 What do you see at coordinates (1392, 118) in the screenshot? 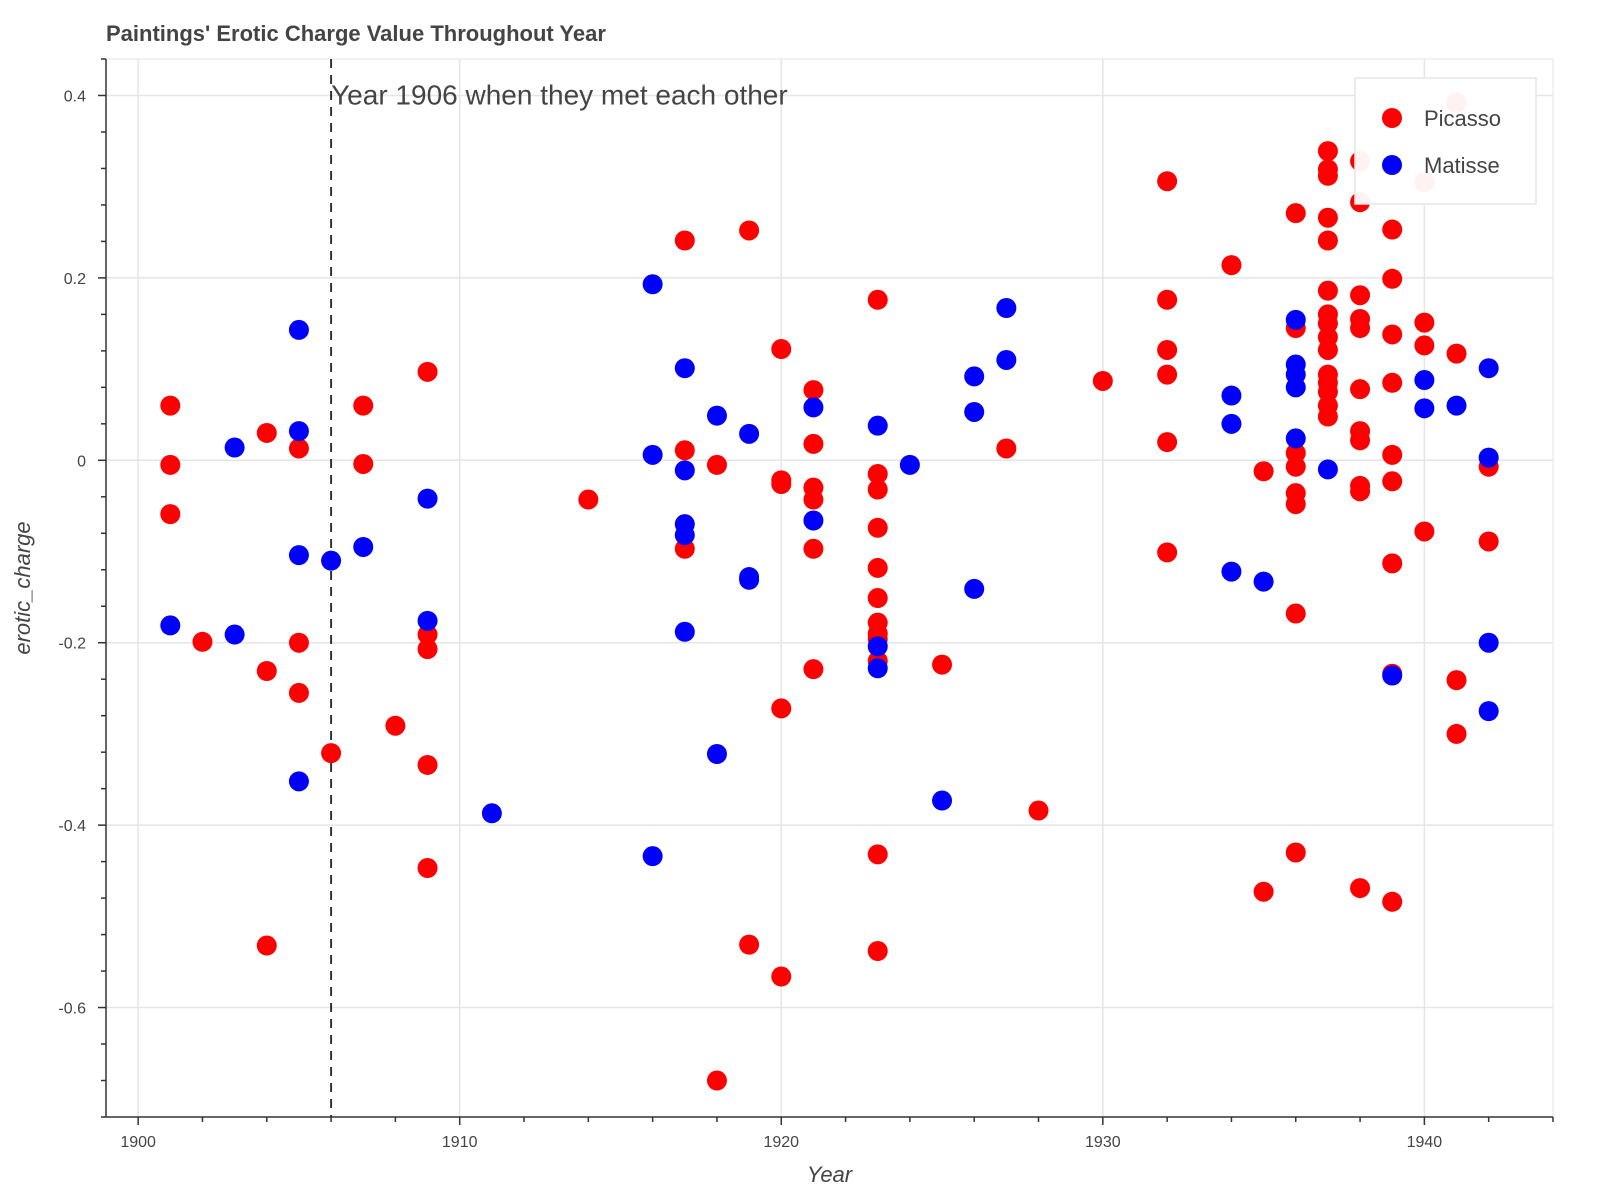
I see `legend-marker-picasso` at bounding box center [1392, 118].